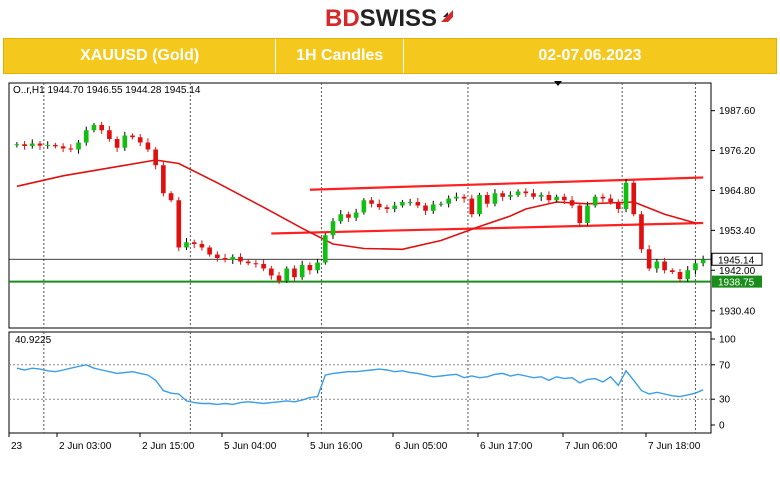 This screenshot has width=780, height=478. What do you see at coordinates (737, 271) in the screenshot?
I see `y-tick-label: 1942.00` at bounding box center [737, 271].